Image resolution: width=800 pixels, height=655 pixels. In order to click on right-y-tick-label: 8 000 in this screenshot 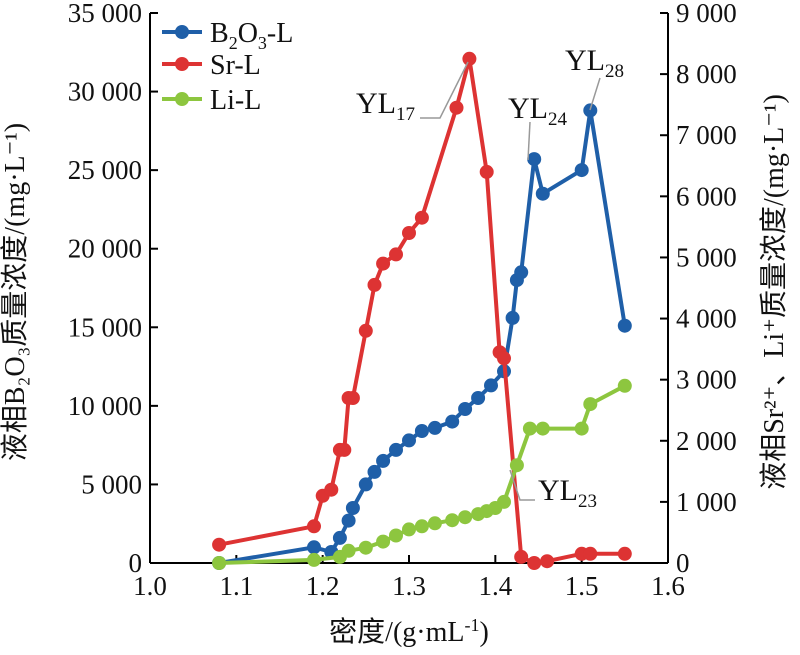, I will do `click(706, 74)`.